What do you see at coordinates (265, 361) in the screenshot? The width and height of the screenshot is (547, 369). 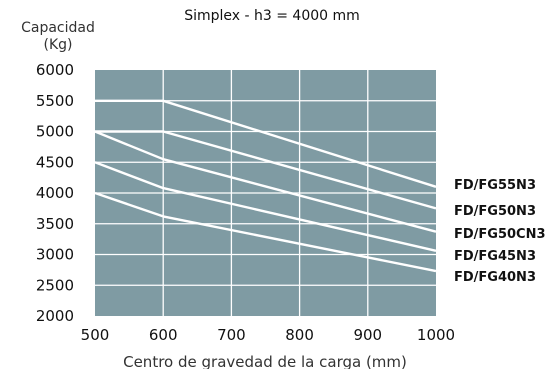 I see `x-axis-label: Centro de gravedad de la carga (mm)` at bounding box center [265, 361].